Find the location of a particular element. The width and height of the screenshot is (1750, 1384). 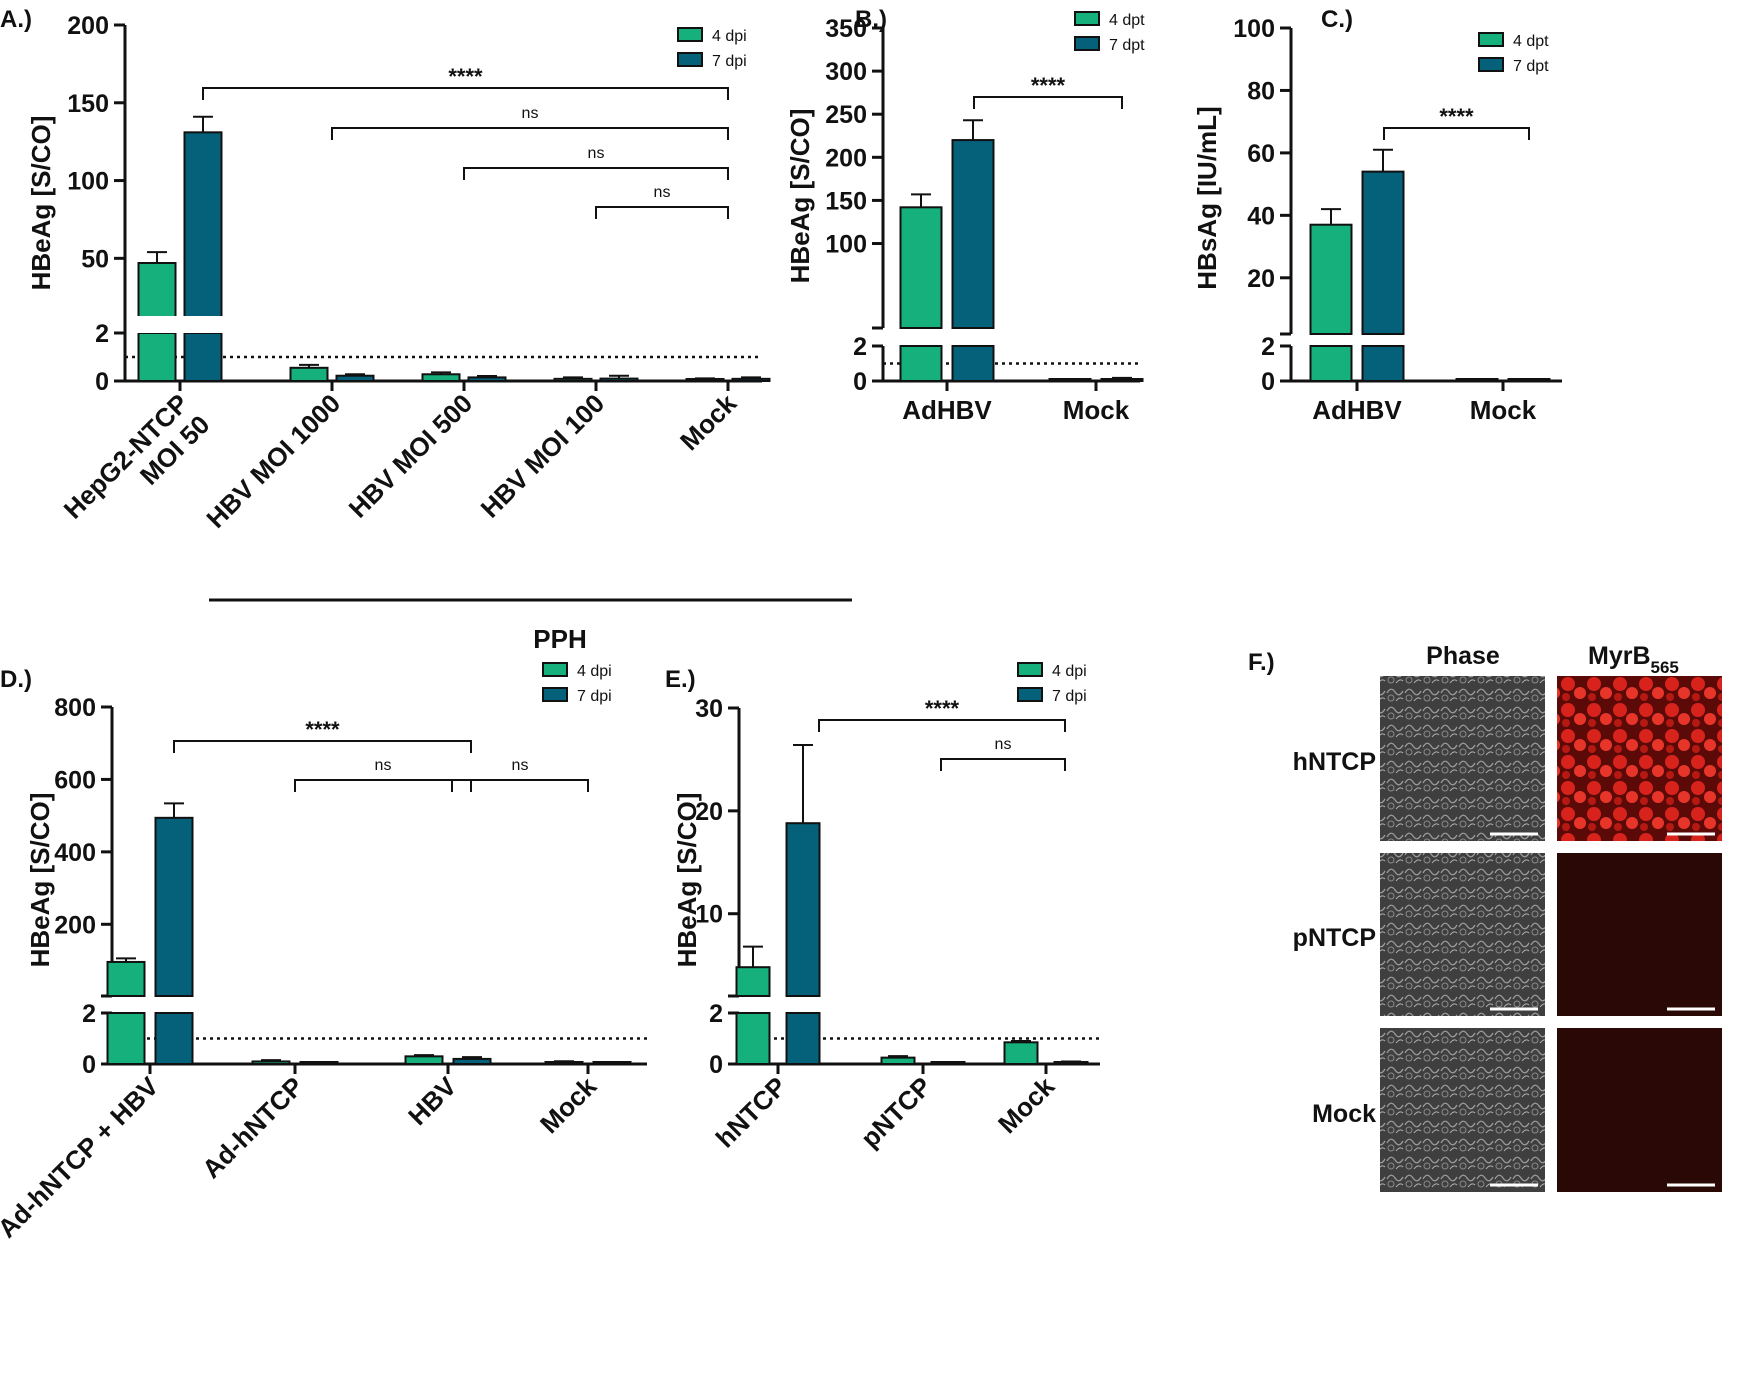

category-label-line: Ad-hNTCP is located at coordinates (252, 1127).